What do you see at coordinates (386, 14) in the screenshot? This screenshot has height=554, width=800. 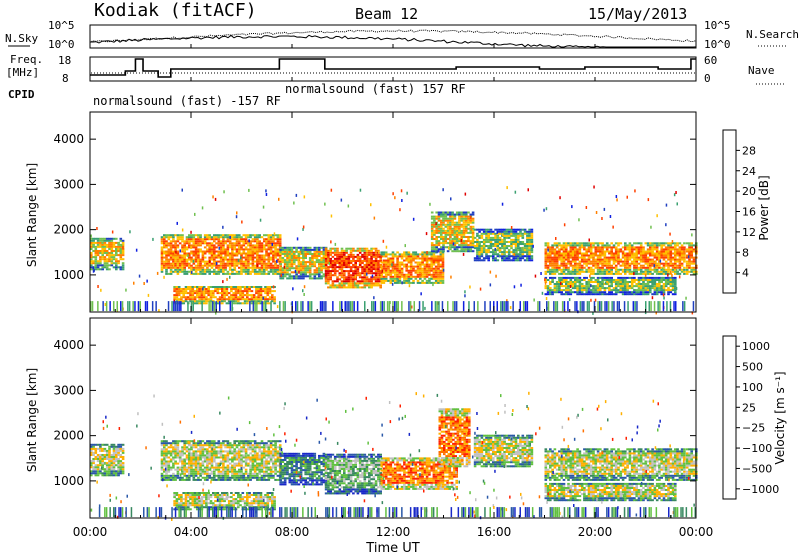 I see `beam-label: Beam 12` at bounding box center [386, 14].